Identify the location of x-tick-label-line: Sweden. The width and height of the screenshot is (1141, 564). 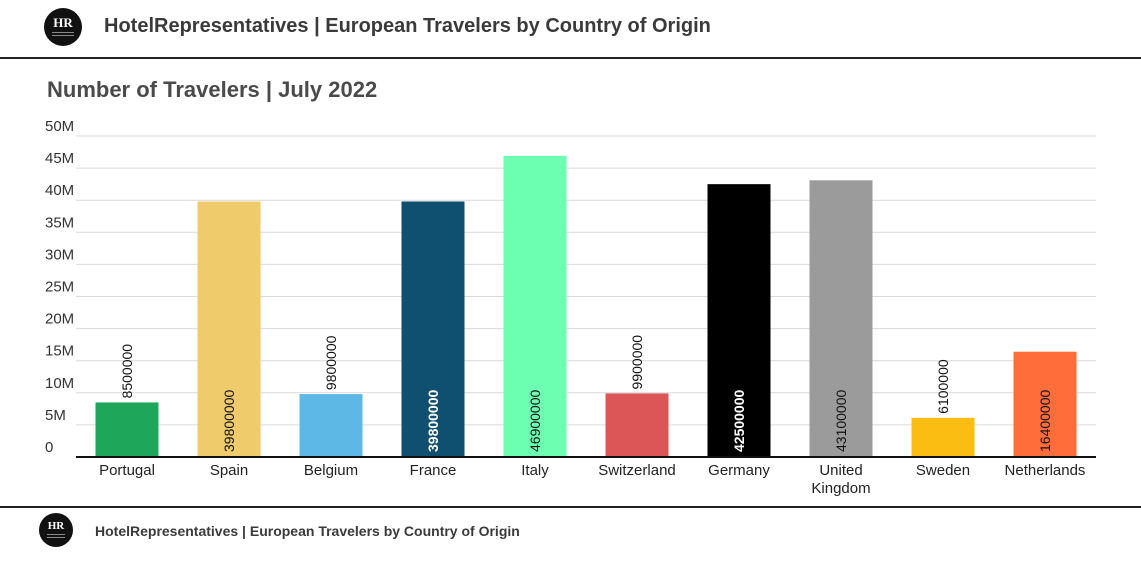
(943, 470).